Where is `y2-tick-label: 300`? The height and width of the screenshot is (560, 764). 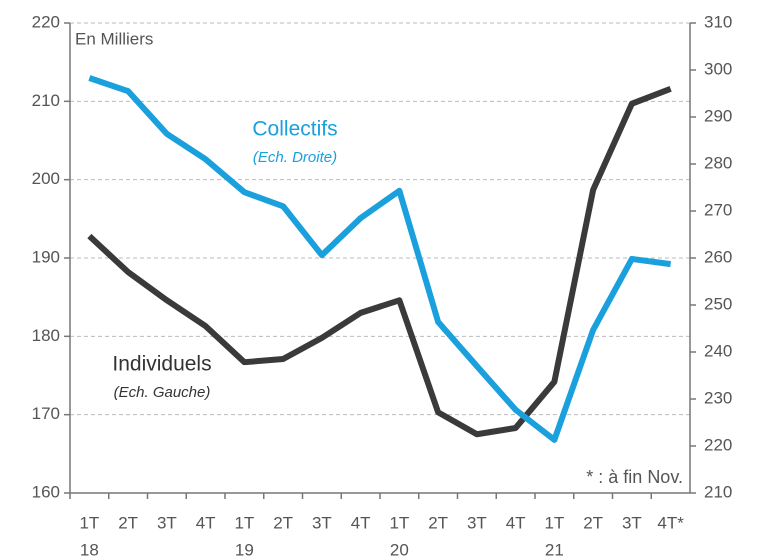 y2-tick-label: 300 is located at coordinates (718, 68).